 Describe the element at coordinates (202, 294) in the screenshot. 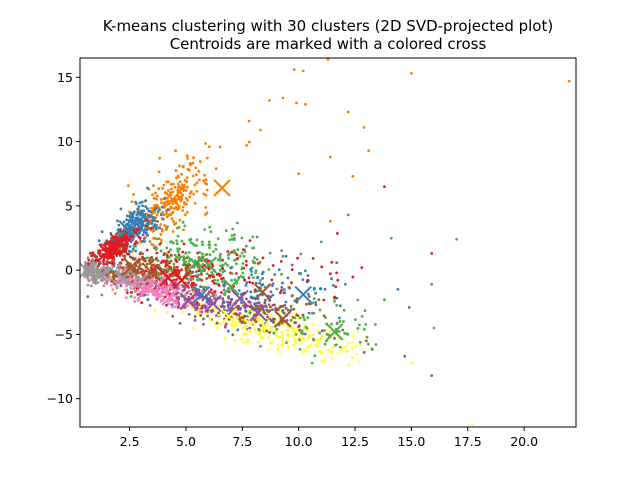

I see `centroid-marker` at that location.